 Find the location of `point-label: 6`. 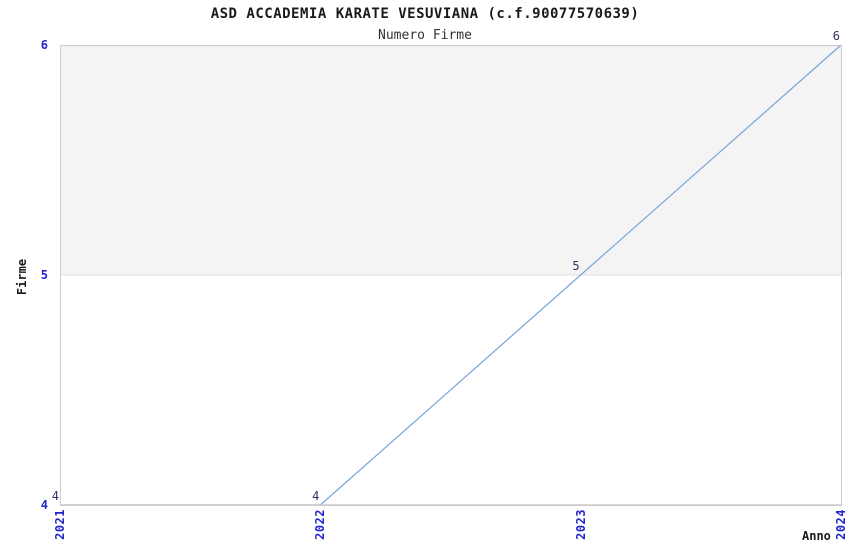

point-label: 6 is located at coordinates (836, 36).